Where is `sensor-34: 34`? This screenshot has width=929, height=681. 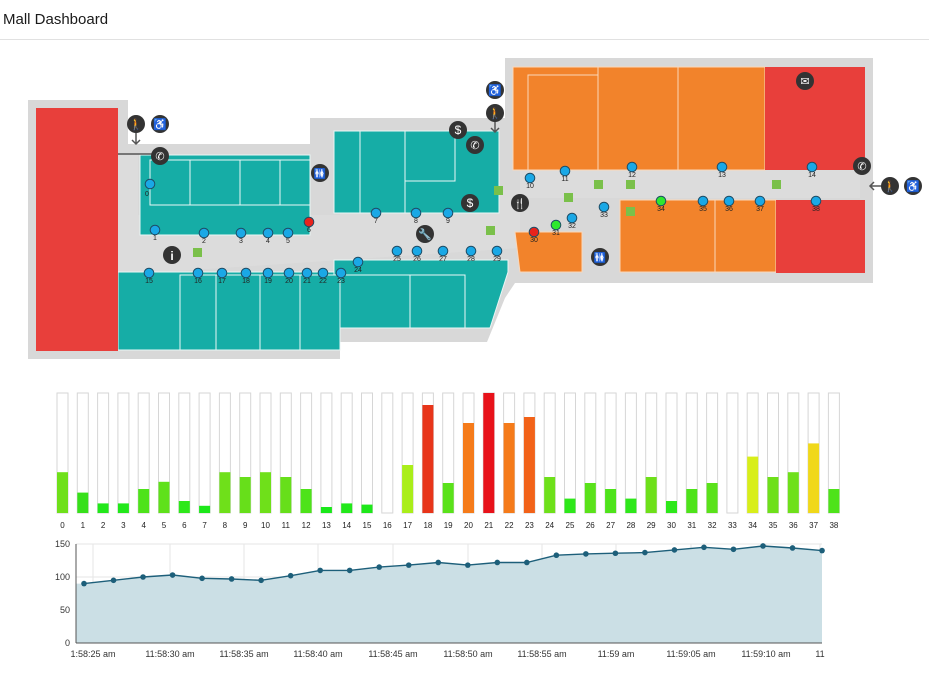
sensor-34: 34 is located at coordinates (661, 204).